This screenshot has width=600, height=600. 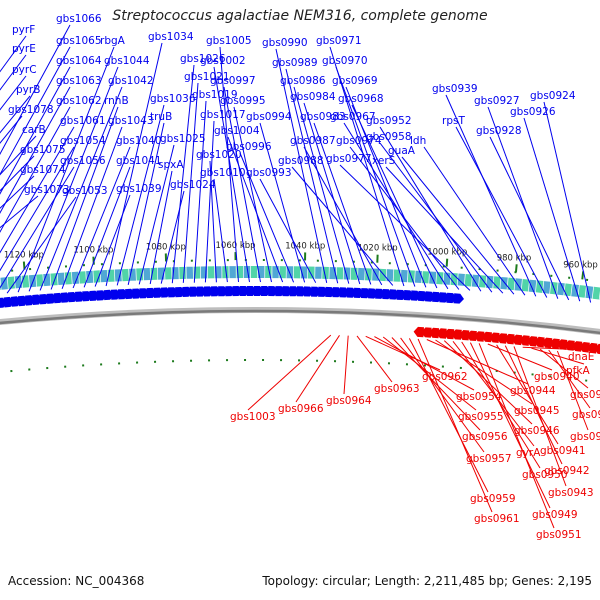 What do you see at coordinates (28, 90) in the screenshot?
I see `forward-gene-label: pyrB` at bounding box center [28, 90].